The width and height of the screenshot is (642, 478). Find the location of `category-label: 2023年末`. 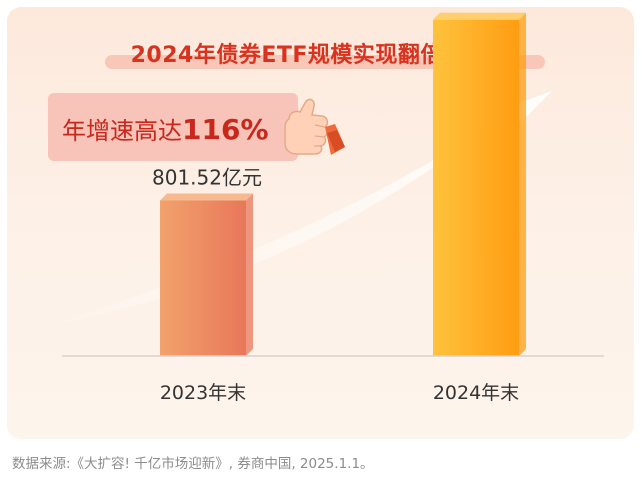

category-label: 2023年末 is located at coordinates (203, 393).